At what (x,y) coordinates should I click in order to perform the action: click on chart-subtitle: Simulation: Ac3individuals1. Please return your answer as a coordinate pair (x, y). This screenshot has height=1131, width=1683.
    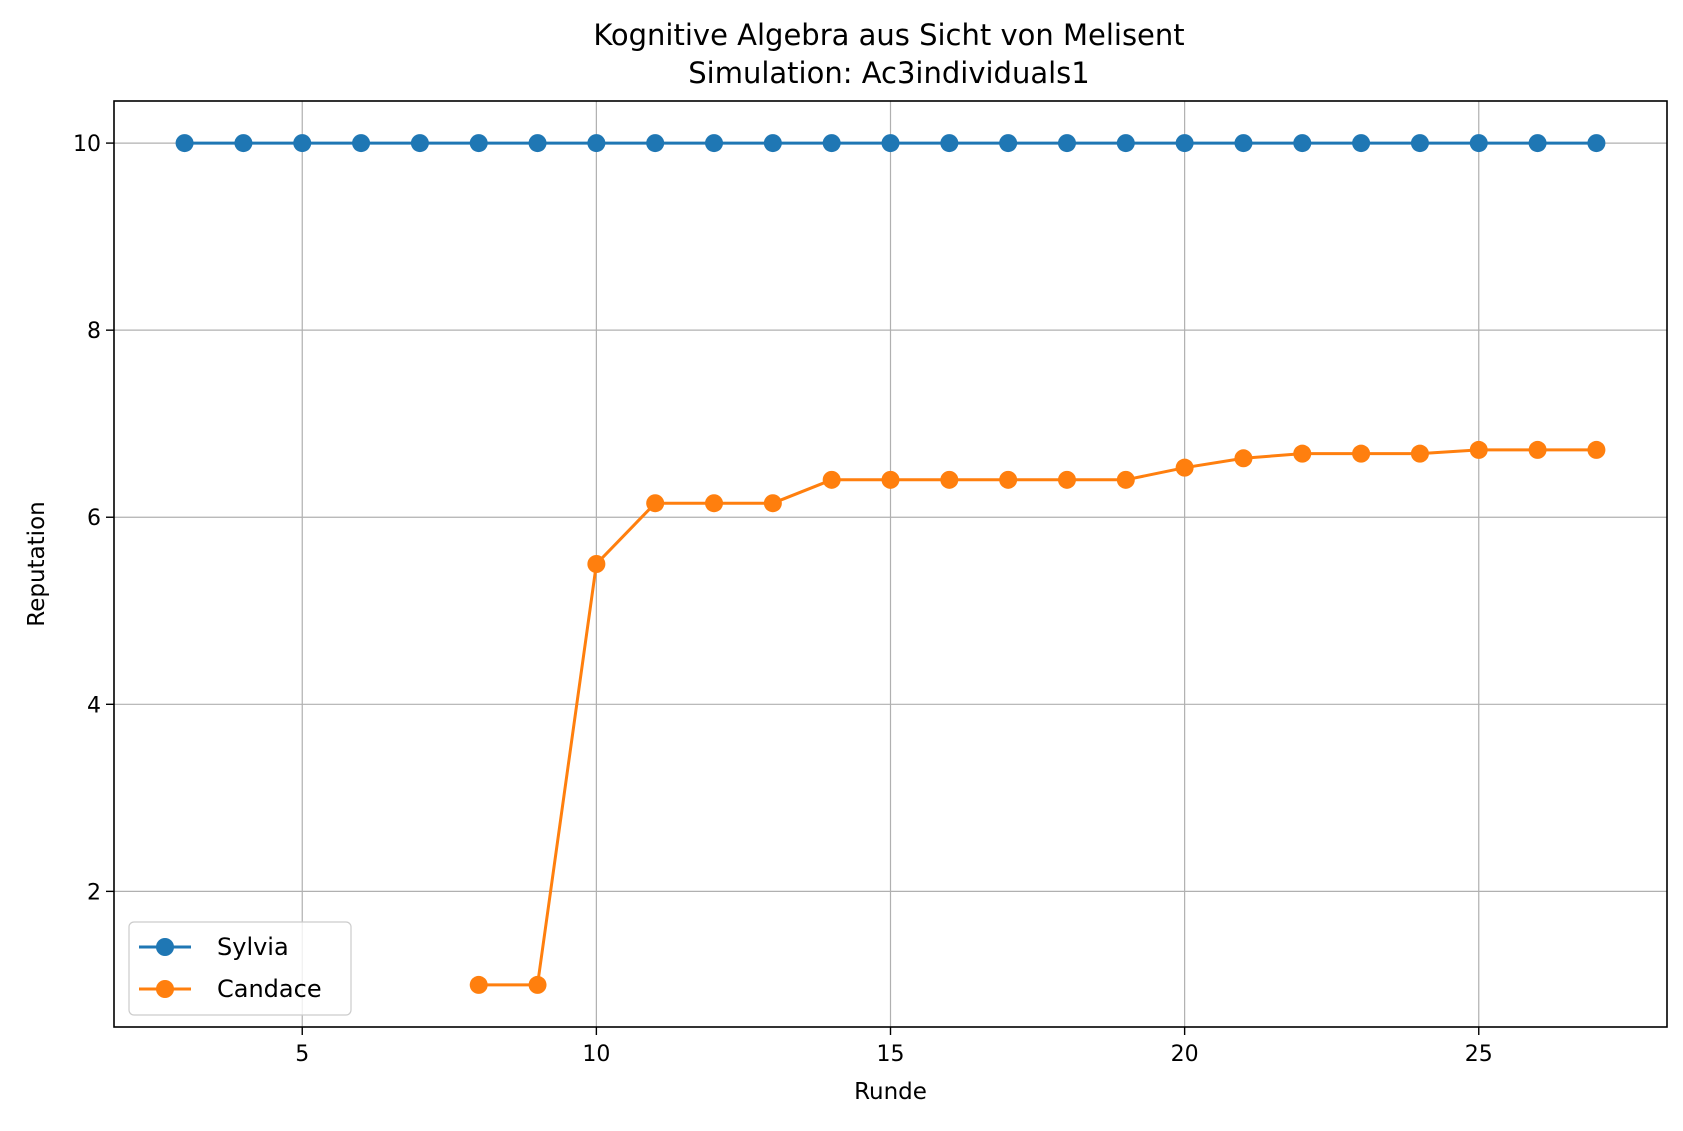
    Looking at the image, I should click on (888, 73).